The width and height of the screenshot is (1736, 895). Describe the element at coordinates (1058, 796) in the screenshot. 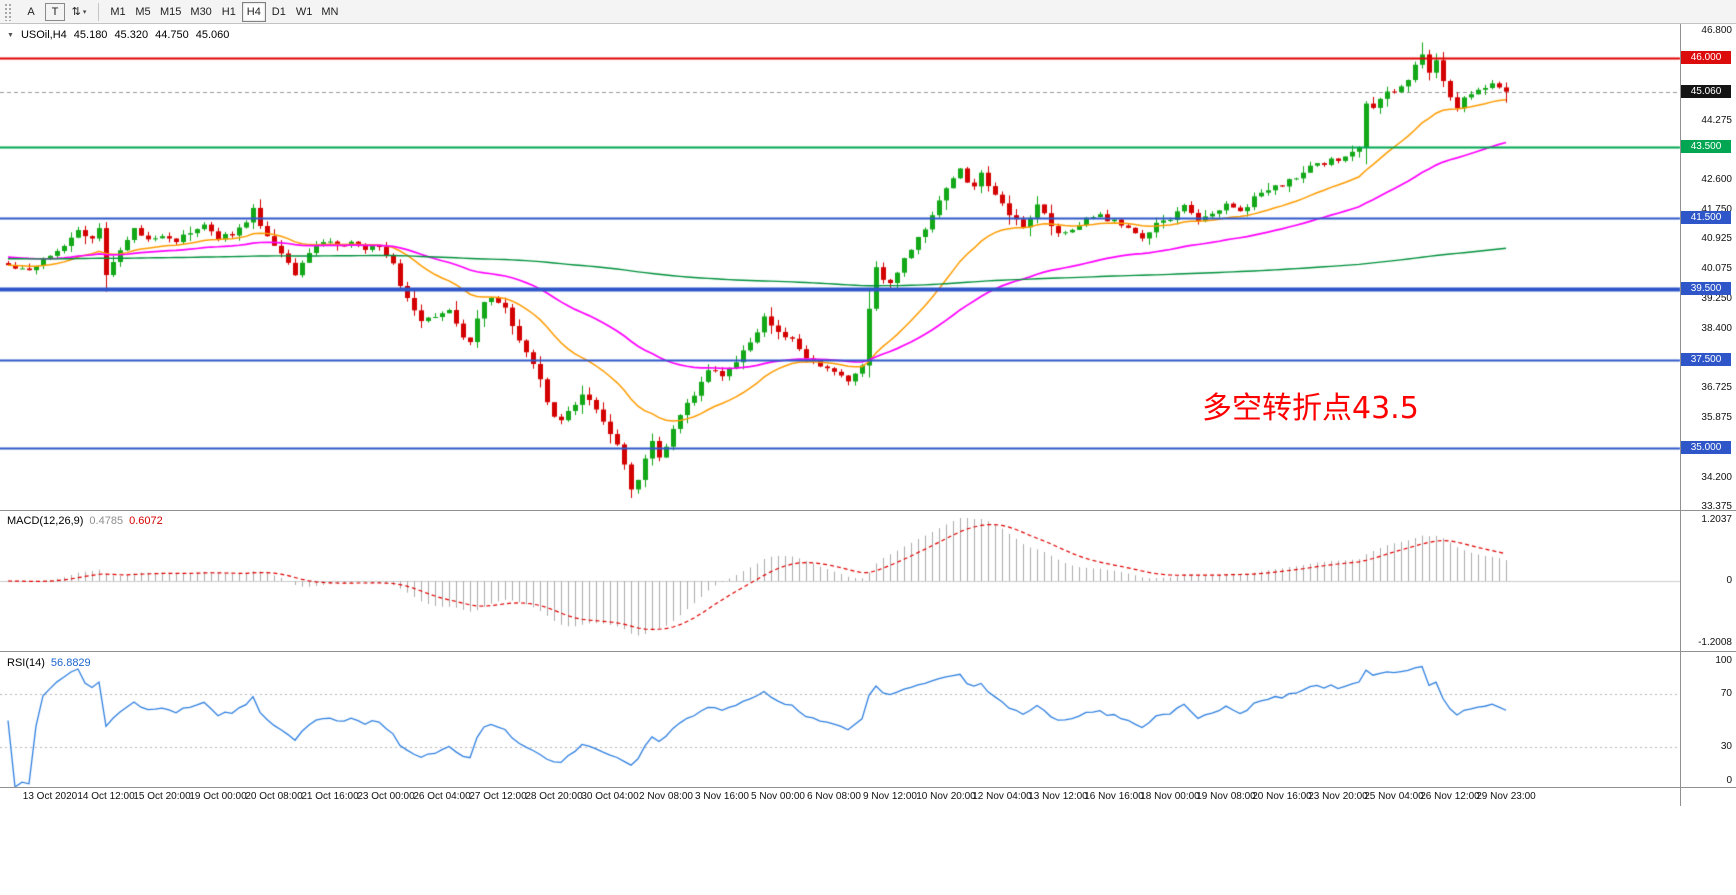

I see `time-tick-label: 13 Nov 12:00` at that location.